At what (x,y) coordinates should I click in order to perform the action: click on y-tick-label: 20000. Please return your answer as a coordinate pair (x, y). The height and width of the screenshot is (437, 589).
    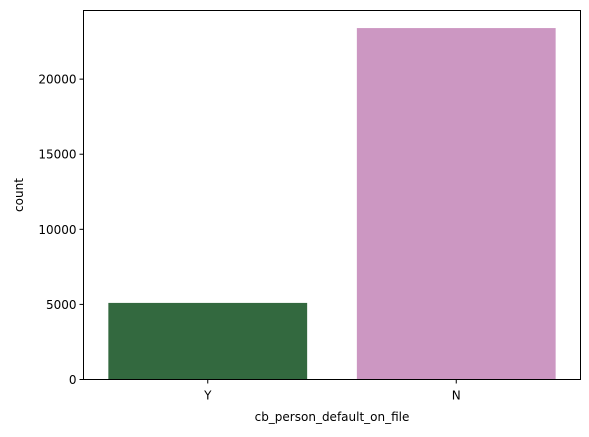
    Looking at the image, I should click on (57, 80).